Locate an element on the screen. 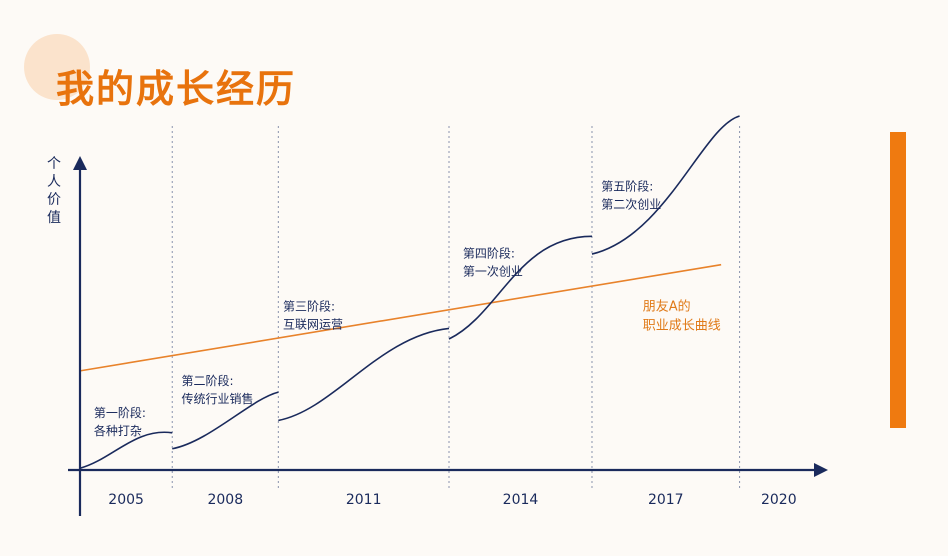  x-tick-label: 2020 is located at coordinates (779, 500).